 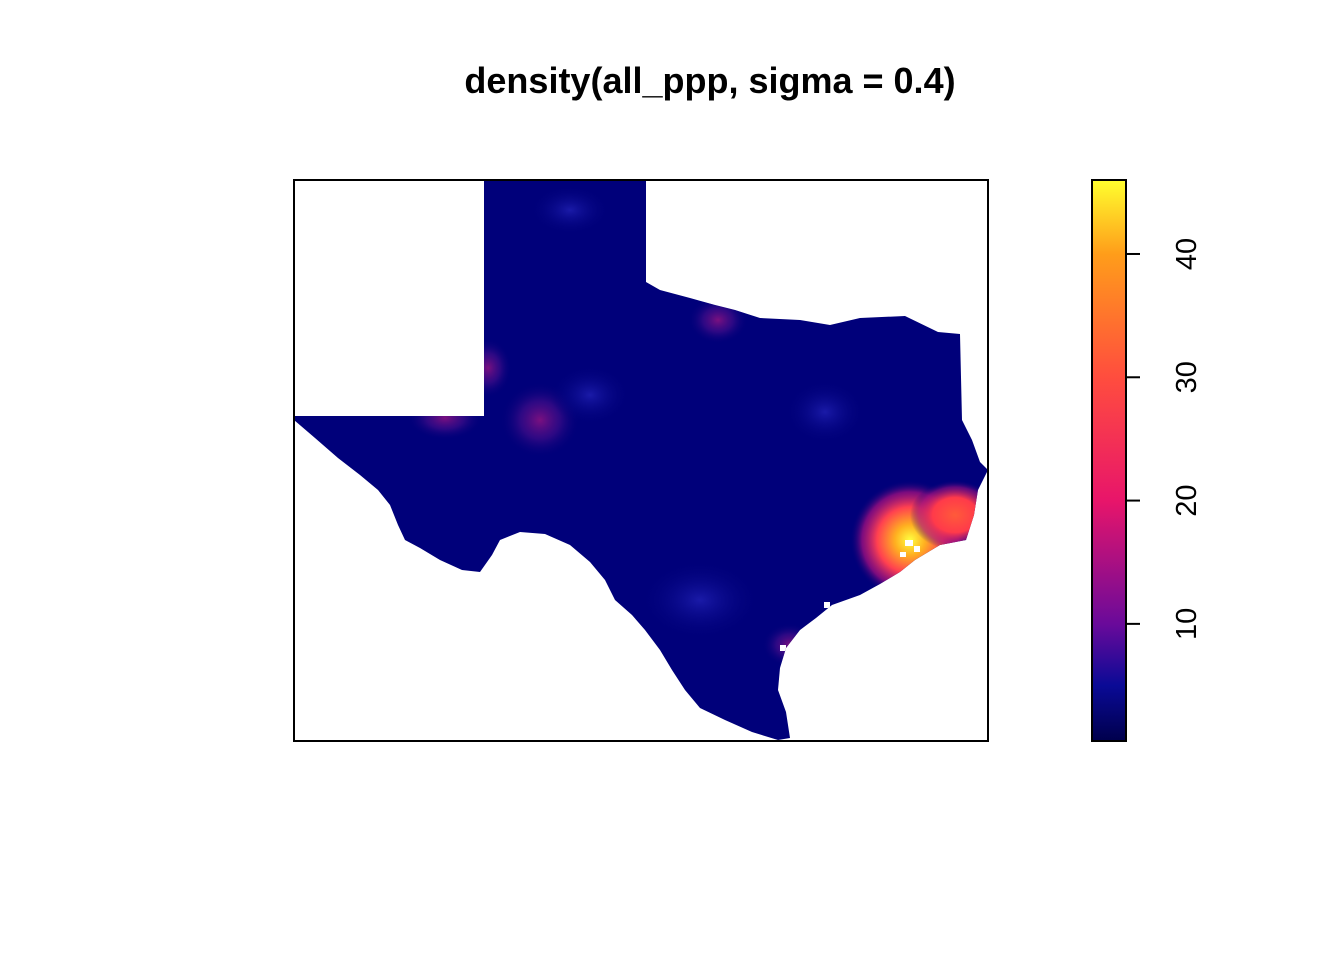 What do you see at coordinates (1164, 439) in the screenshot?
I see `colorbar-ticks: 10 20 30 40` at bounding box center [1164, 439].